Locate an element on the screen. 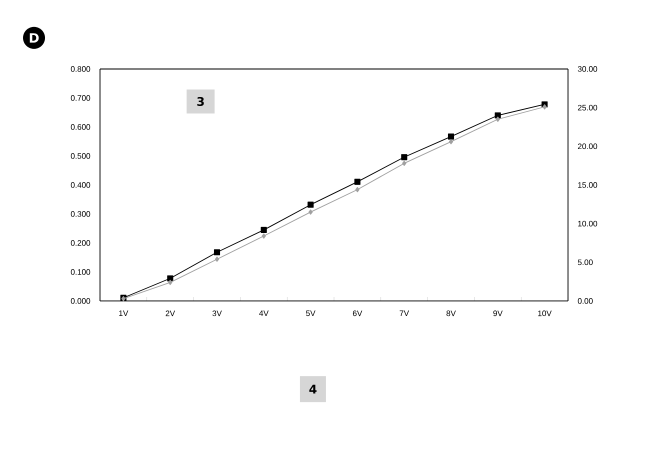  text: D is located at coordinates (34, 38).